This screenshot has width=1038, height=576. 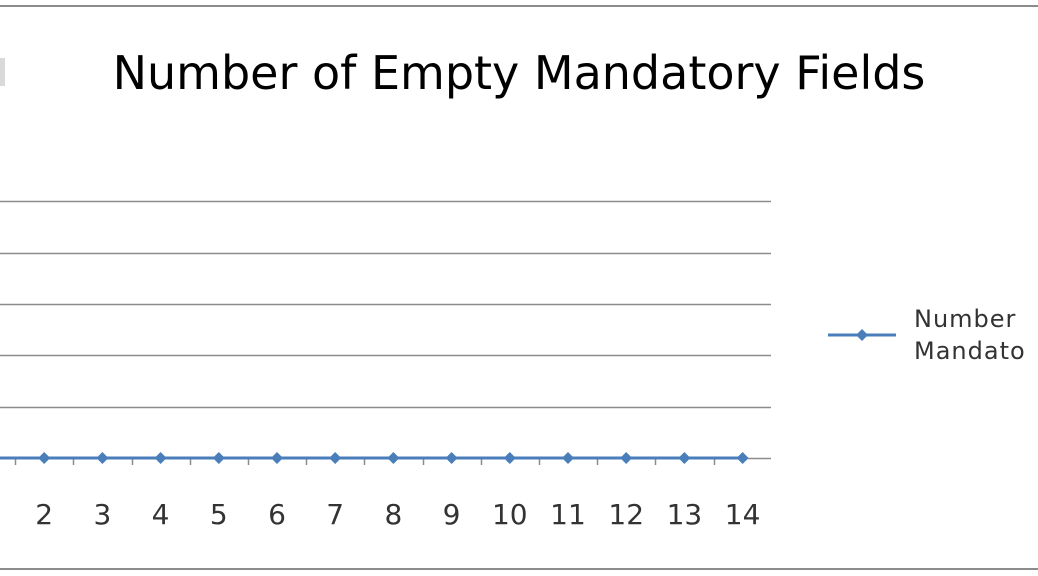 What do you see at coordinates (219, 514) in the screenshot?
I see `x-tick-label: 5` at bounding box center [219, 514].